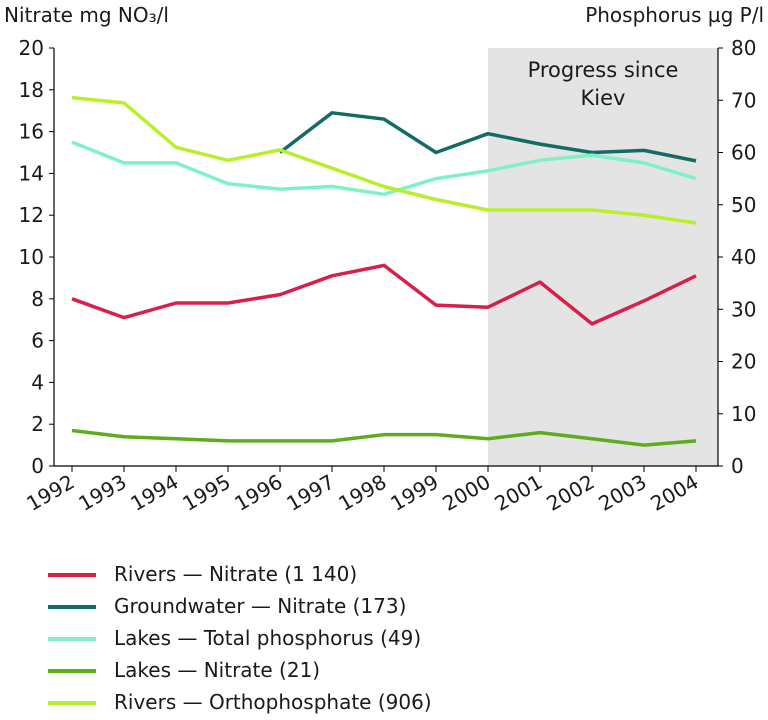  I want to click on right-tick-label: 80, so click(743, 48).